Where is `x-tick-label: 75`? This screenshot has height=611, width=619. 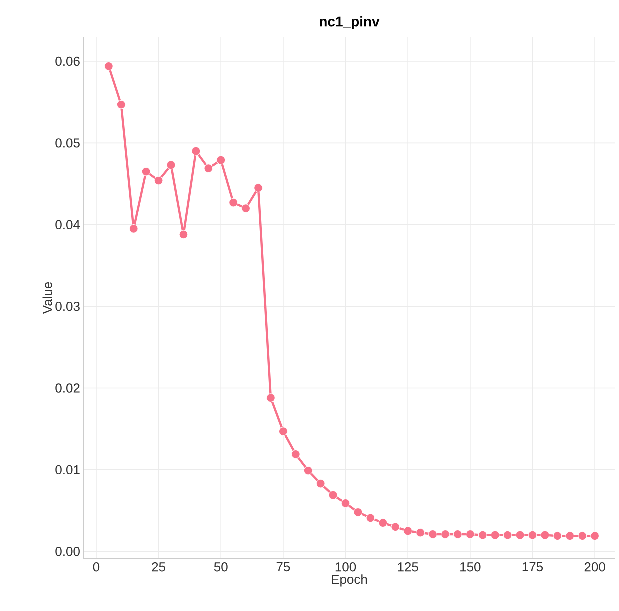 x-tick-label: 75 is located at coordinates (283, 567).